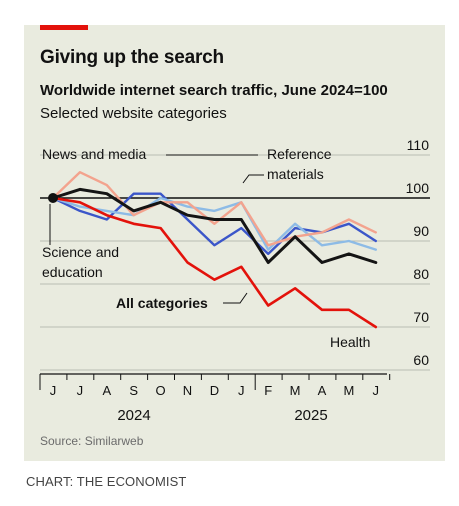  I want to click on y-tick-label: 80, so click(421, 274).